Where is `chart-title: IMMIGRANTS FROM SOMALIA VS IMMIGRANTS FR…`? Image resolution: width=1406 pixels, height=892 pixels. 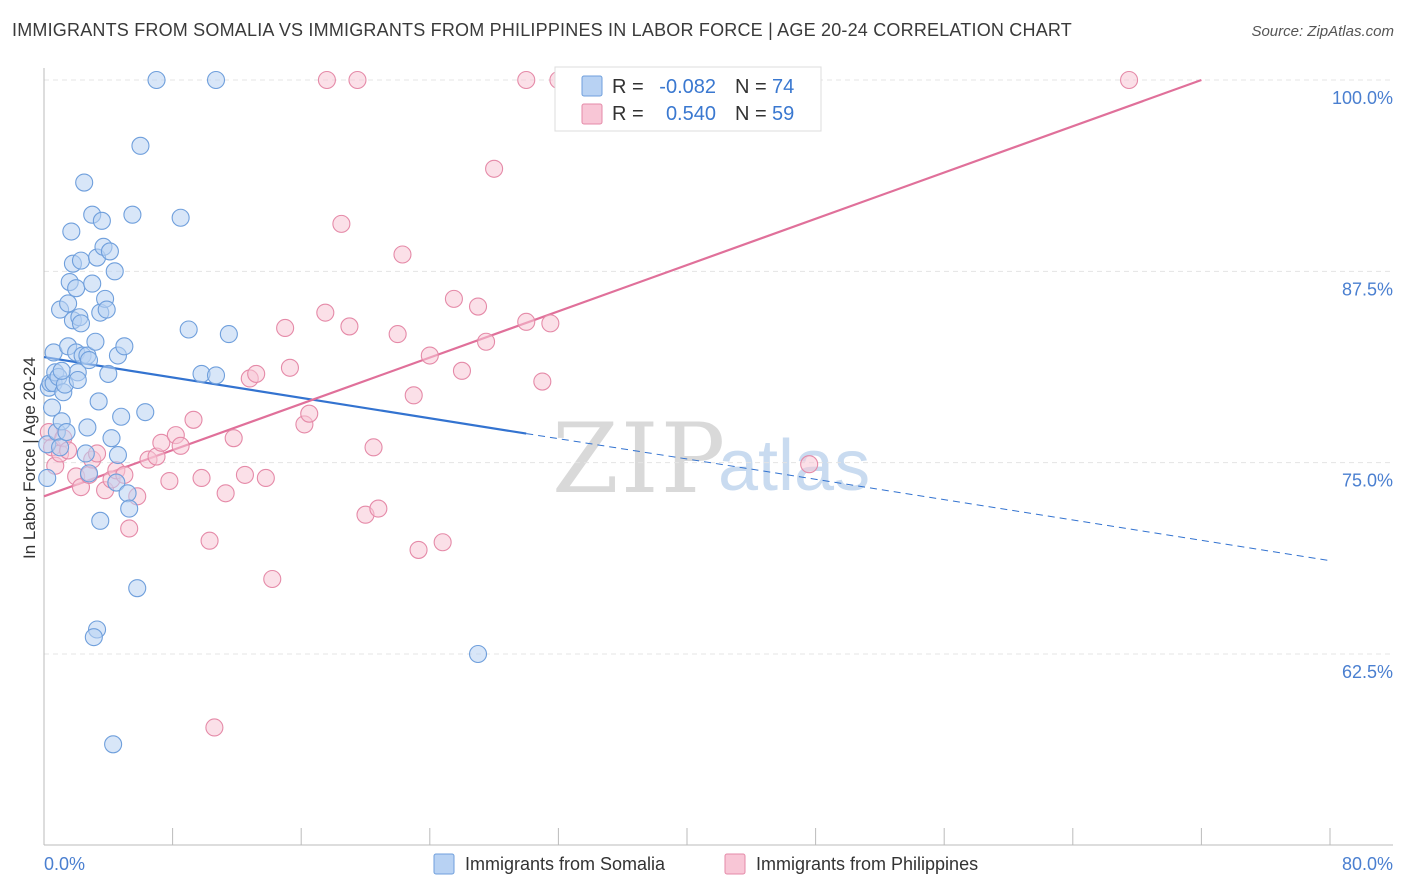
chart-title: IMMIGRANTS FROM SOMALIA VS IMMIGRANTS FR… is located at coordinates (542, 30).